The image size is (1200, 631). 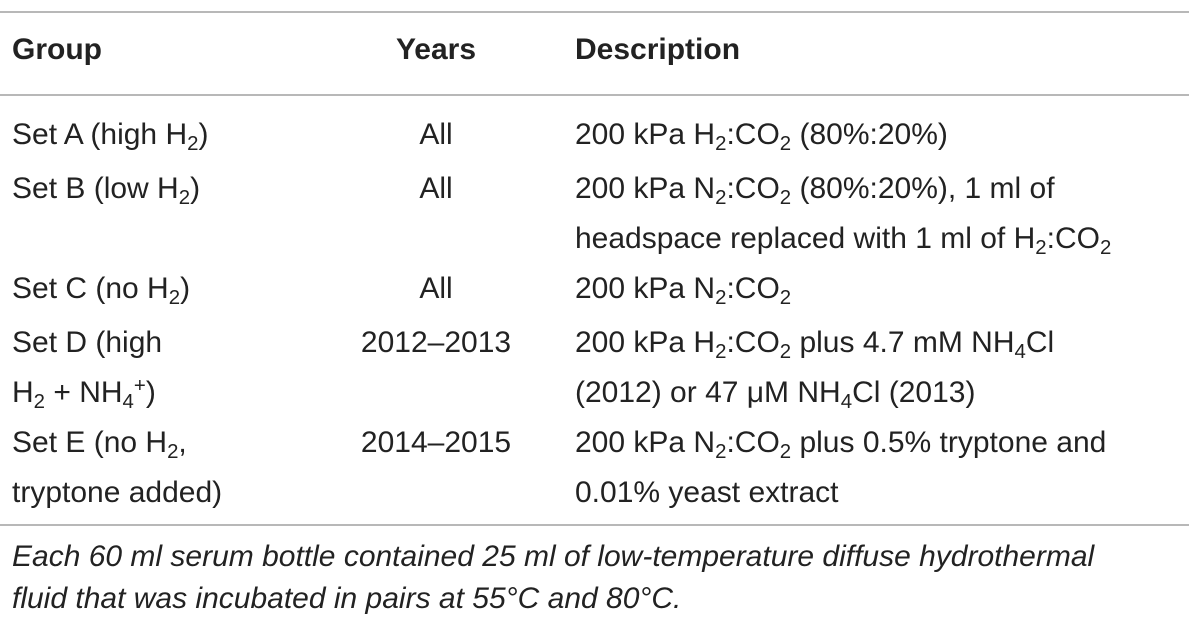 I want to click on cell-description-line: 200 kPa N2:CO2 plus 0.5% tryptone and, so click(x=841, y=445).